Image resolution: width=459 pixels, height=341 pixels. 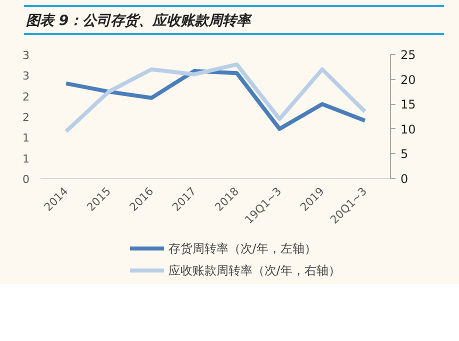 I want to click on y2-tick-label: 15, so click(x=408, y=105).